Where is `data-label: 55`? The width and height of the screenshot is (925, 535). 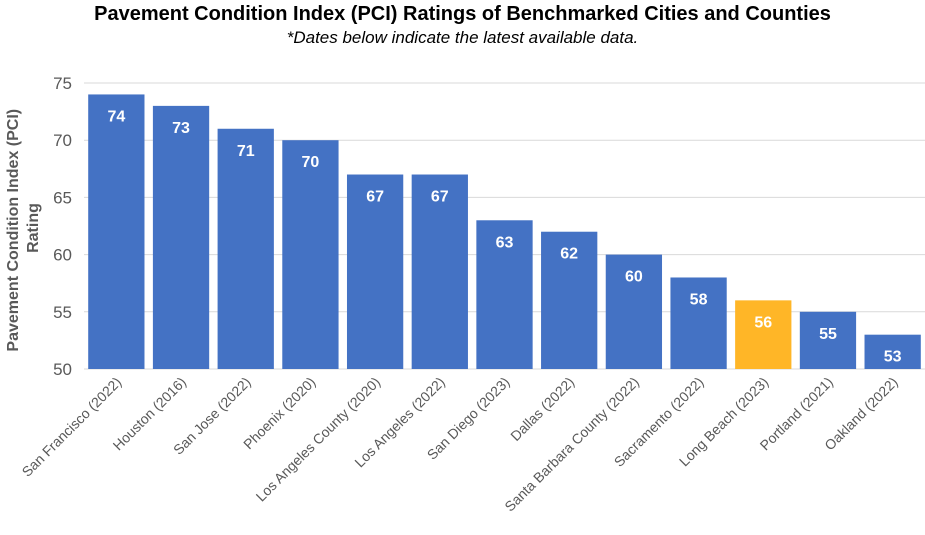
data-label: 55 is located at coordinates (828, 334).